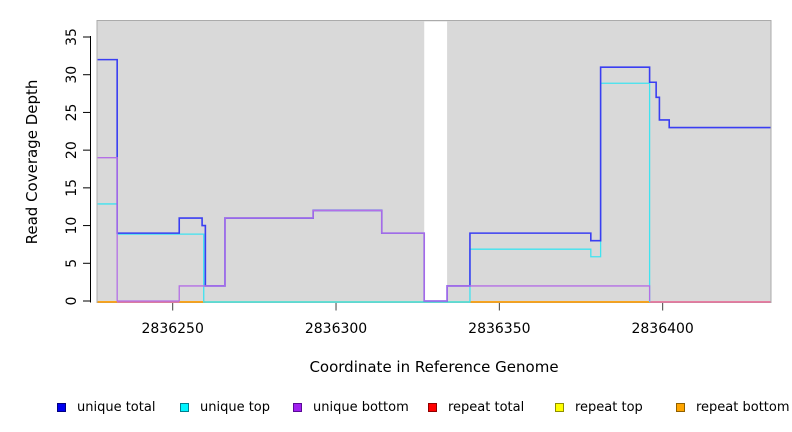  Describe the element at coordinates (72, 301) in the screenshot. I see `y-tick-label: 0` at that location.